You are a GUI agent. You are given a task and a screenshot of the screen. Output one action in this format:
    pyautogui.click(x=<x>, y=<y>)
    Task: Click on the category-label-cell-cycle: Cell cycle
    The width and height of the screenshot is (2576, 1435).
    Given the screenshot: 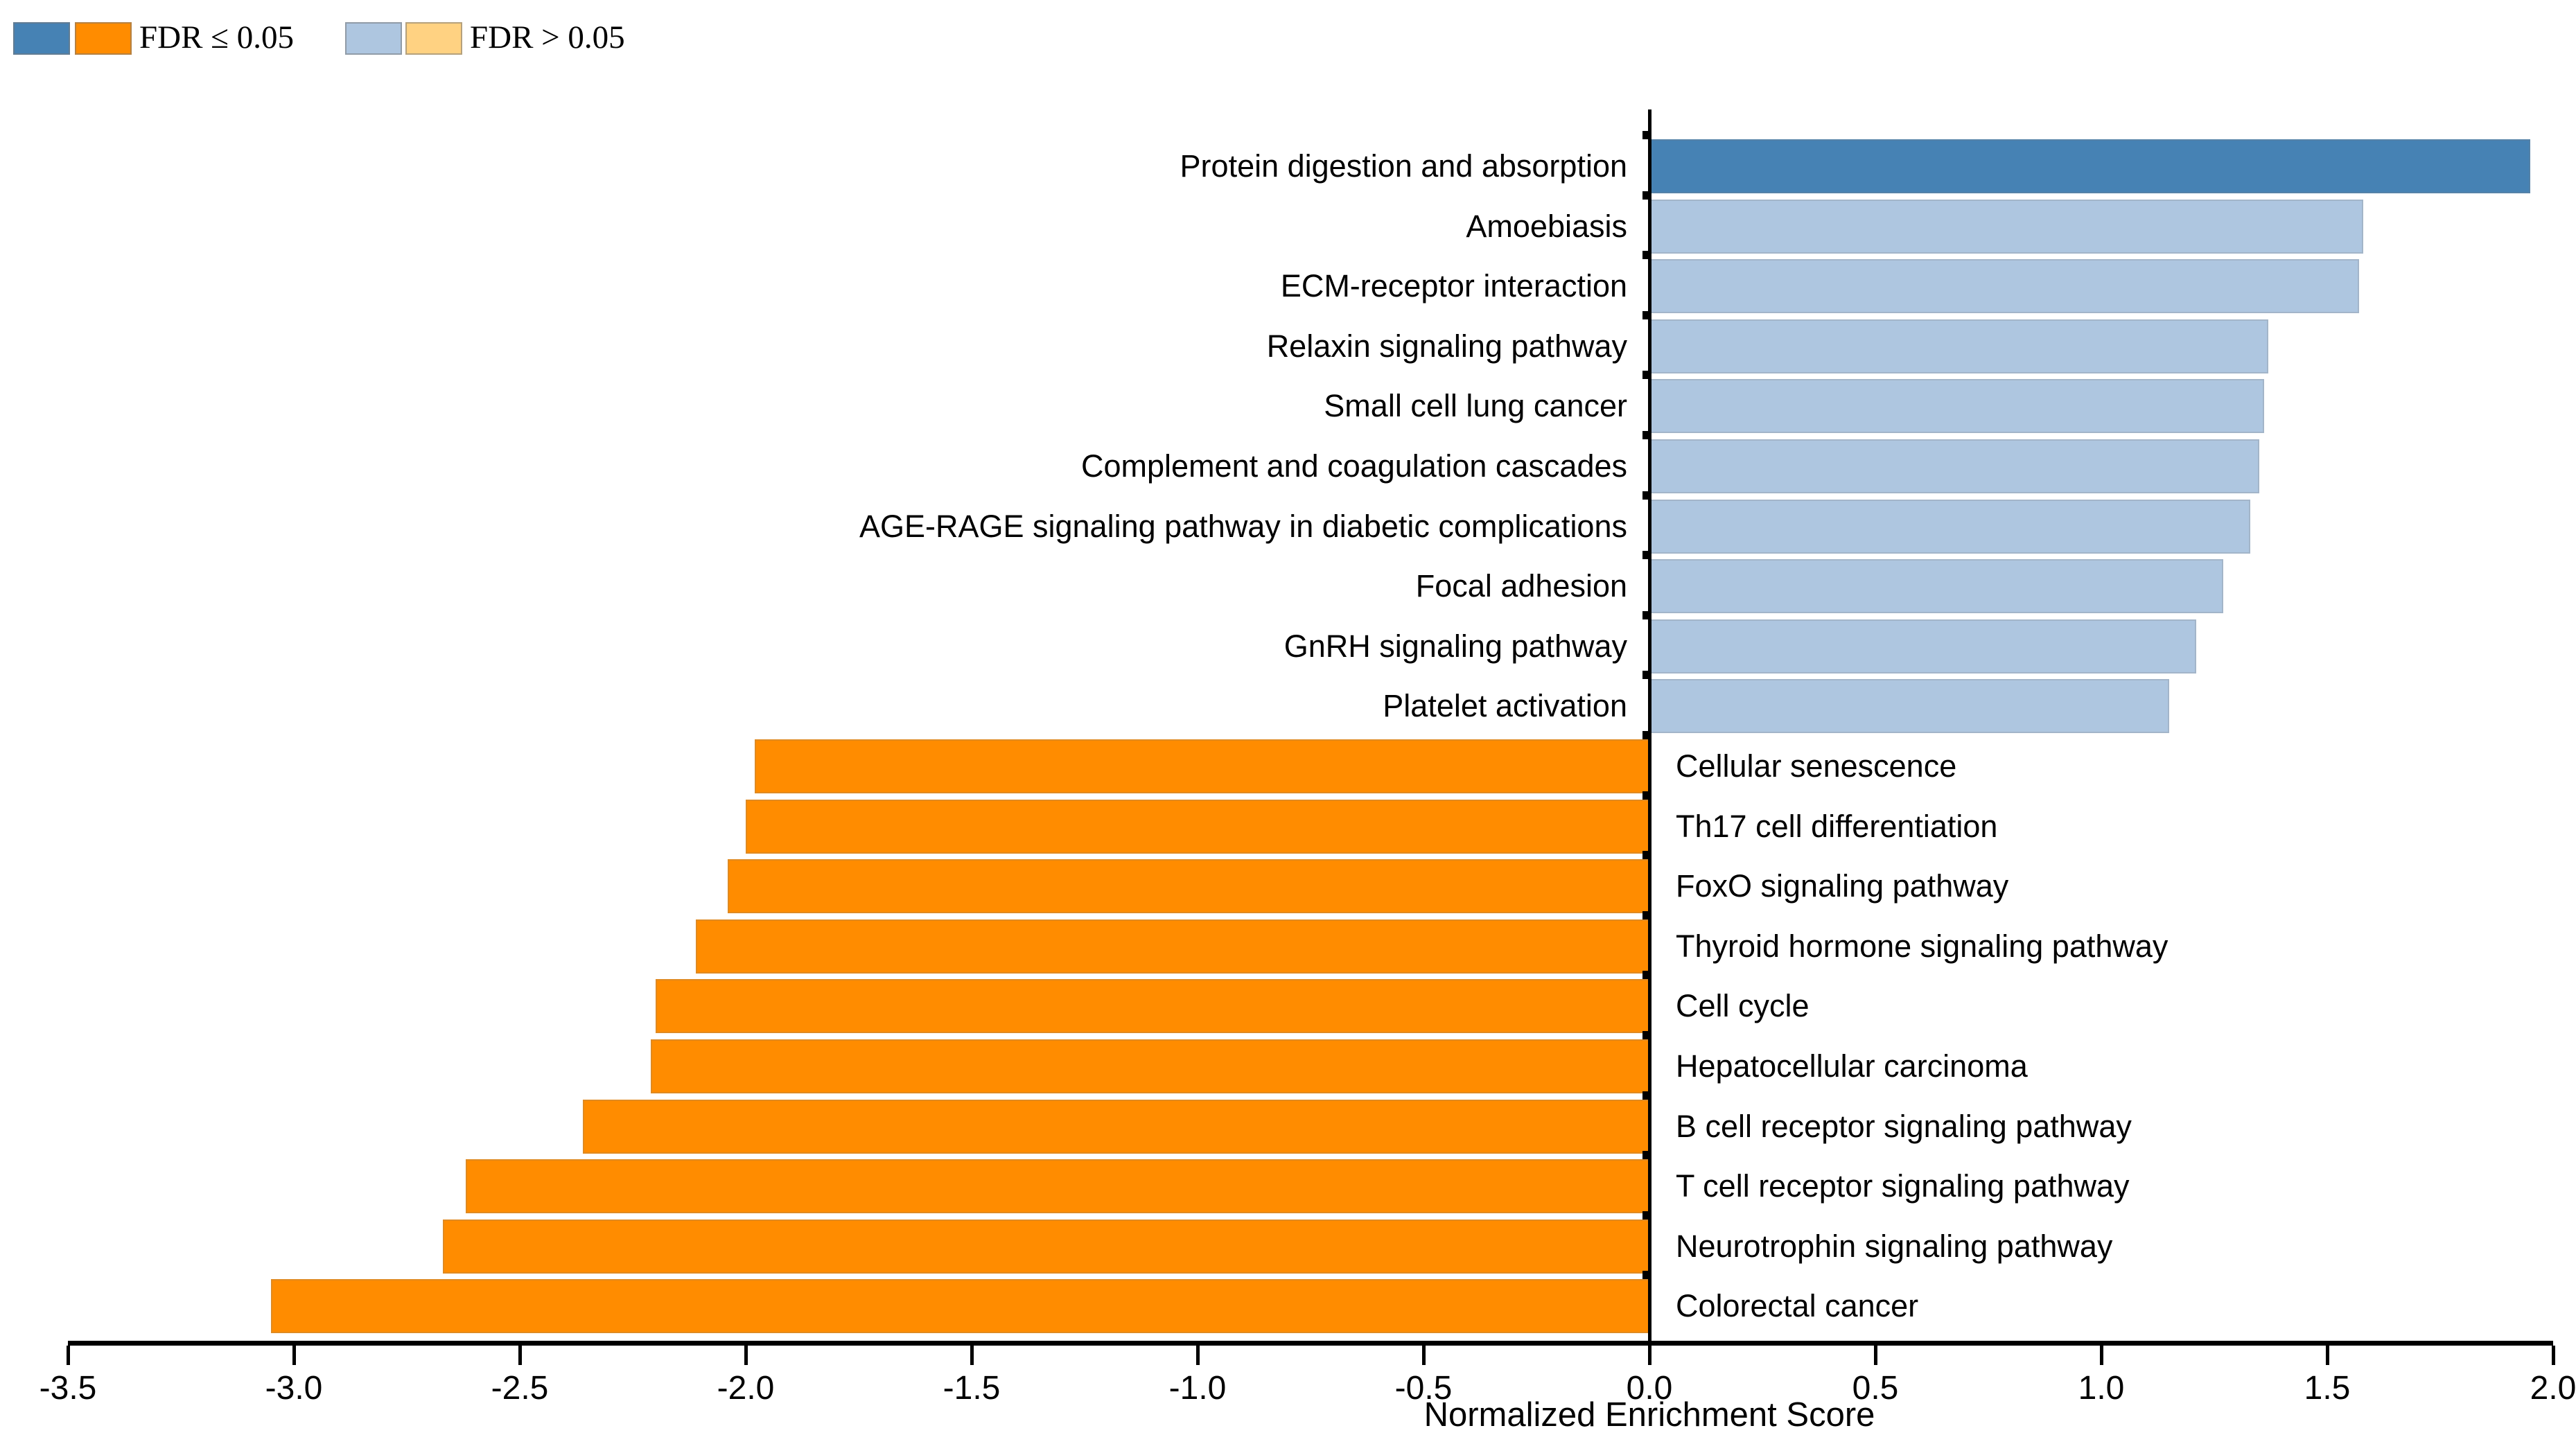 What is the action you would take?
    pyautogui.click(x=1743, y=1006)
    